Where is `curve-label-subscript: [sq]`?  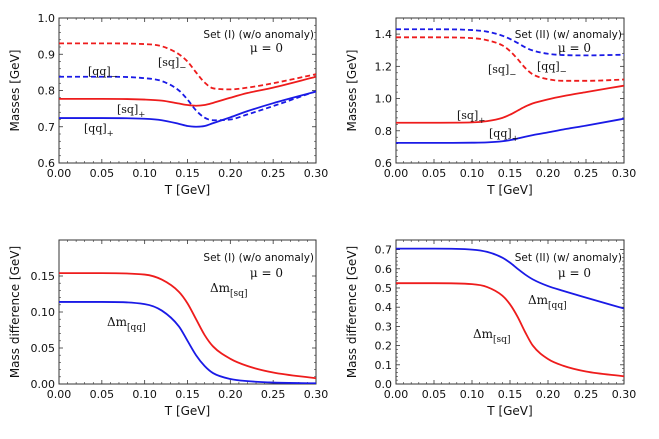 curve-label-subscript: [sq] is located at coordinates (238, 294).